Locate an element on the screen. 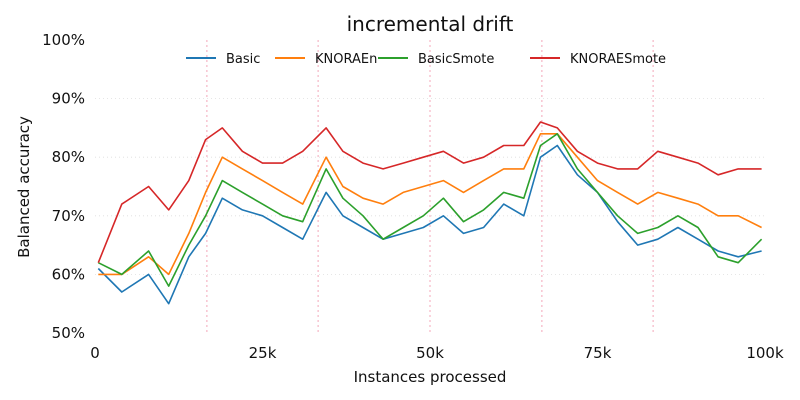  chart-title: incremental drift is located at coordinates (430, 24).